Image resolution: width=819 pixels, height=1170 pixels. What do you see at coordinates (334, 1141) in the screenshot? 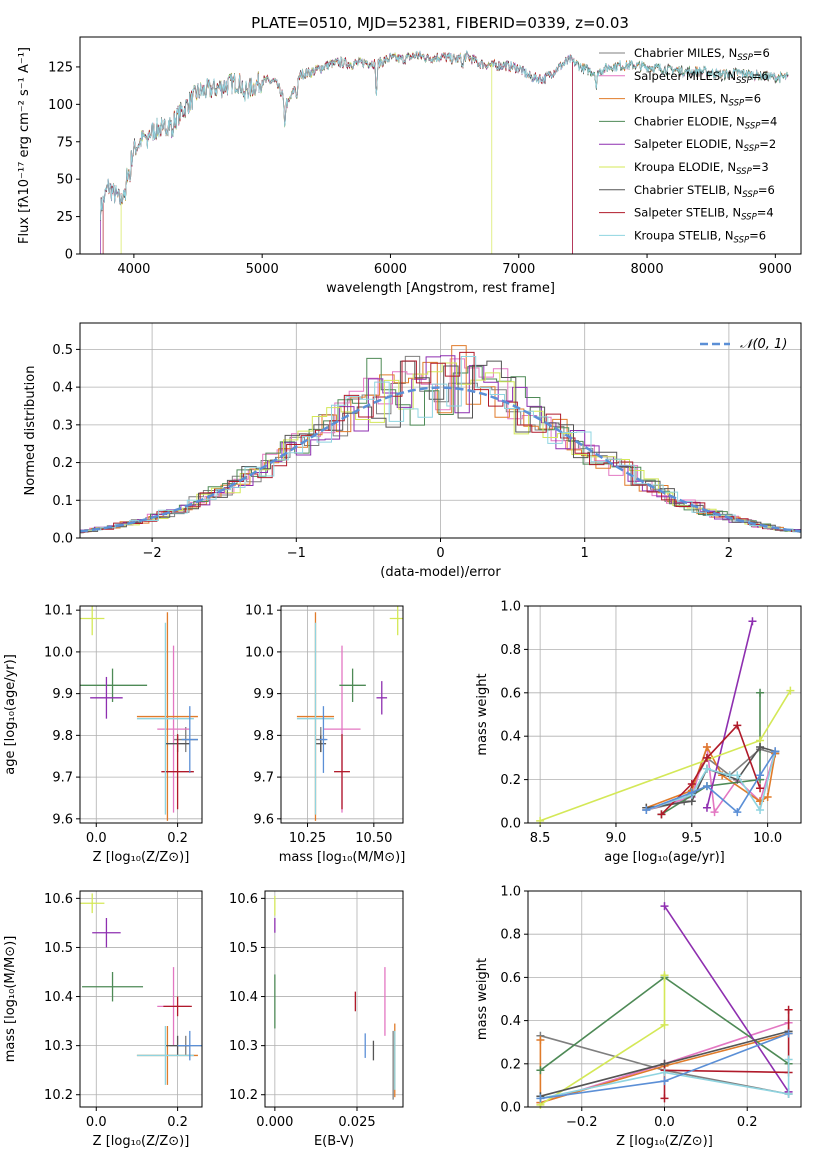
I see `x-axis-label: E(B-V)` at bounding box center [334, 1141].